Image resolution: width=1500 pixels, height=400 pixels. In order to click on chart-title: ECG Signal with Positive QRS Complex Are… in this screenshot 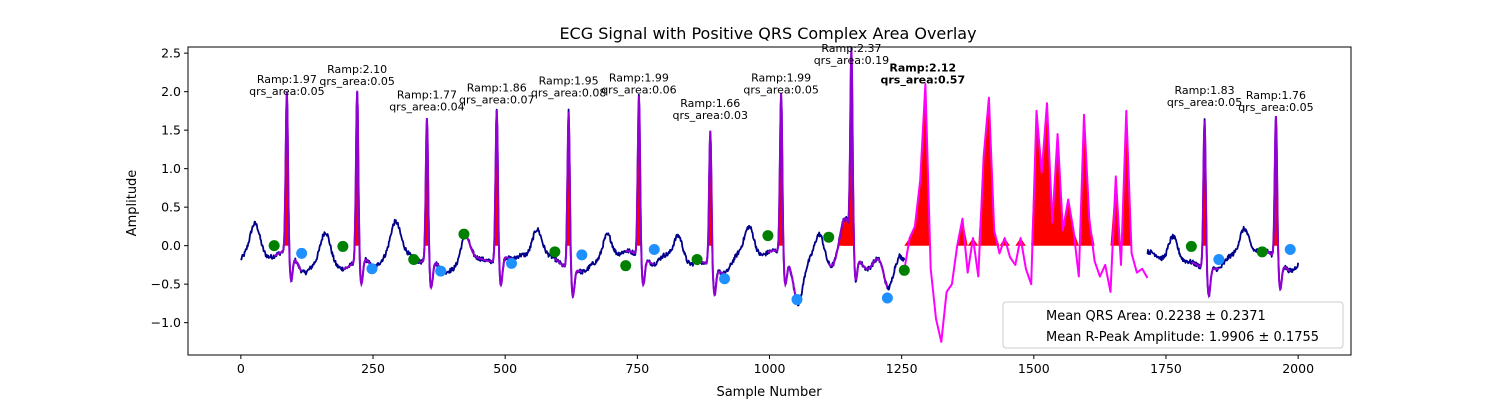, I will do `click(767, 33)`.